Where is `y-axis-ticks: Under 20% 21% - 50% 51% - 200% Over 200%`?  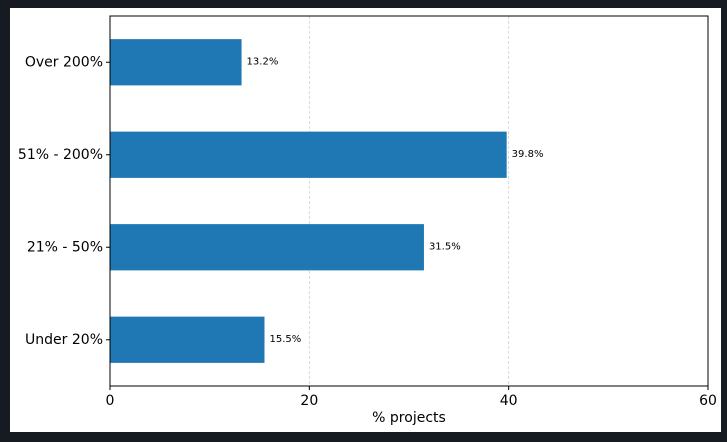
y-axis-ticks: Under 20% 21% - 50% 51% - 200% Over 200% is located at coordinates (64, 201).